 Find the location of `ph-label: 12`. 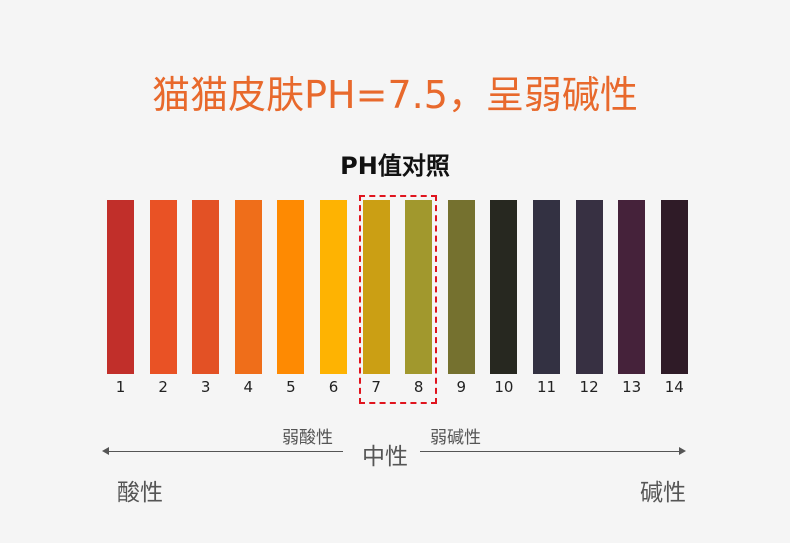

ph-label: 12 is located at coordinates (589, 387).